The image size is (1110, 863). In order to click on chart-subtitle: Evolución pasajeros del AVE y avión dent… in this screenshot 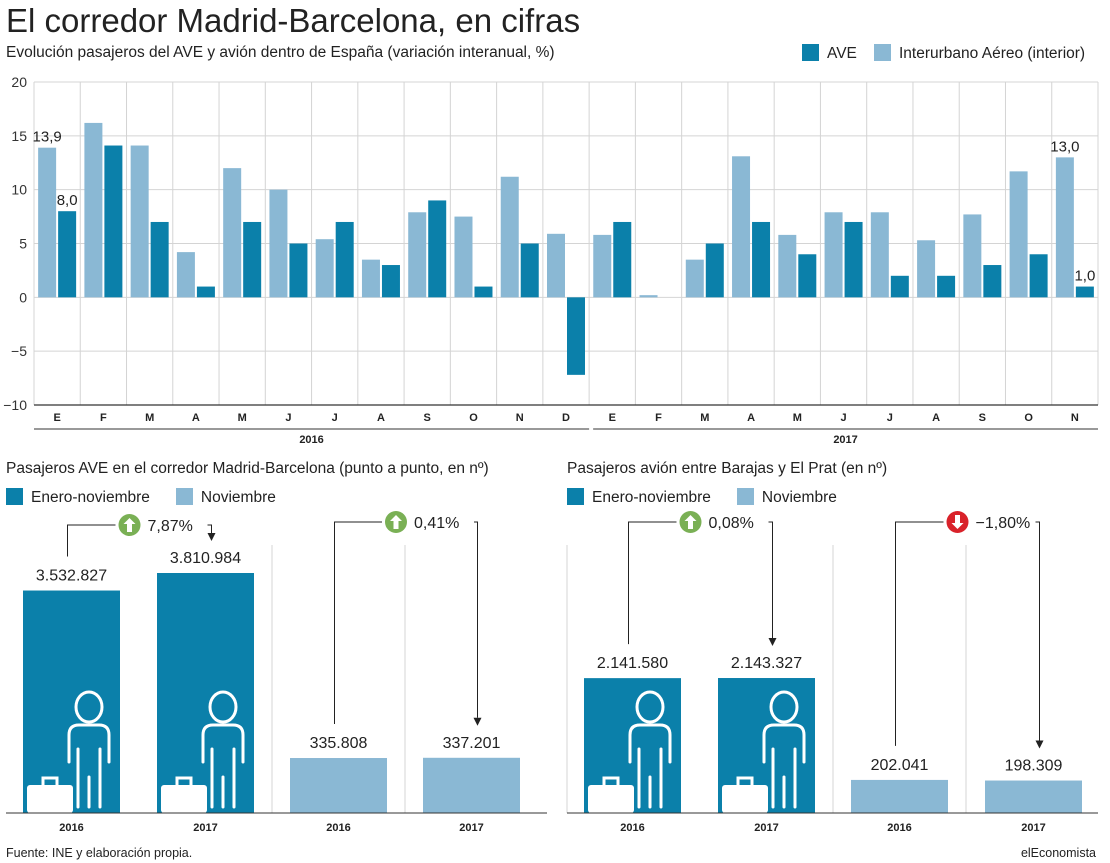, I will do `click(280, 52)`.